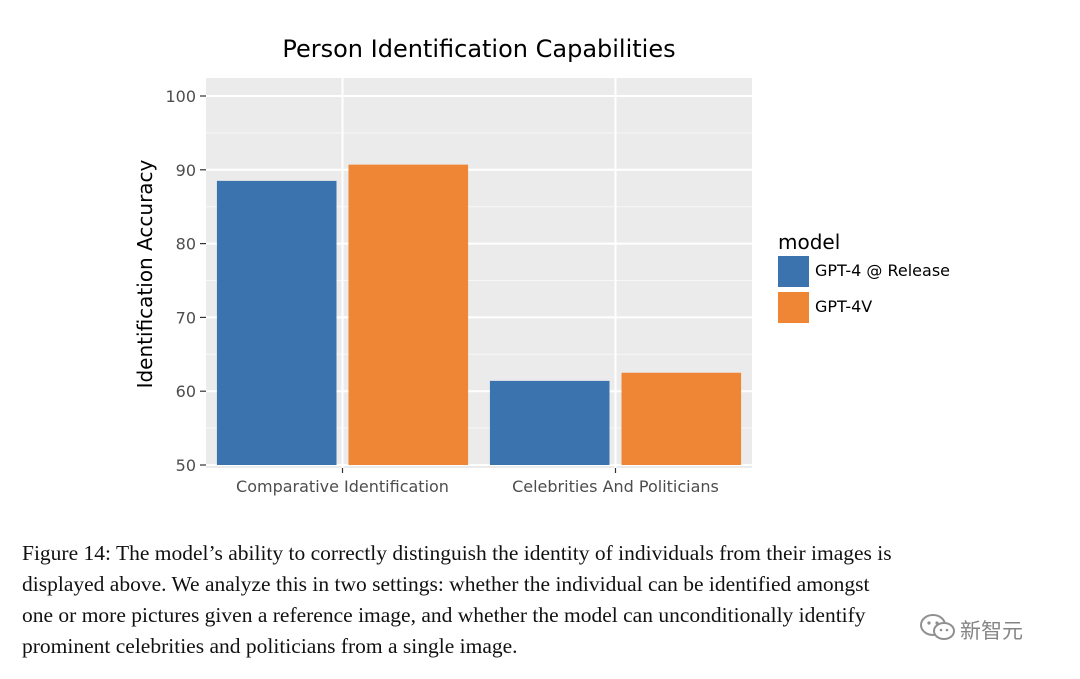 The image size is (1080, 679). Describe the element at coordinates (186, 317) in the screenshot. I see `y-tick-label: 70` at that location.